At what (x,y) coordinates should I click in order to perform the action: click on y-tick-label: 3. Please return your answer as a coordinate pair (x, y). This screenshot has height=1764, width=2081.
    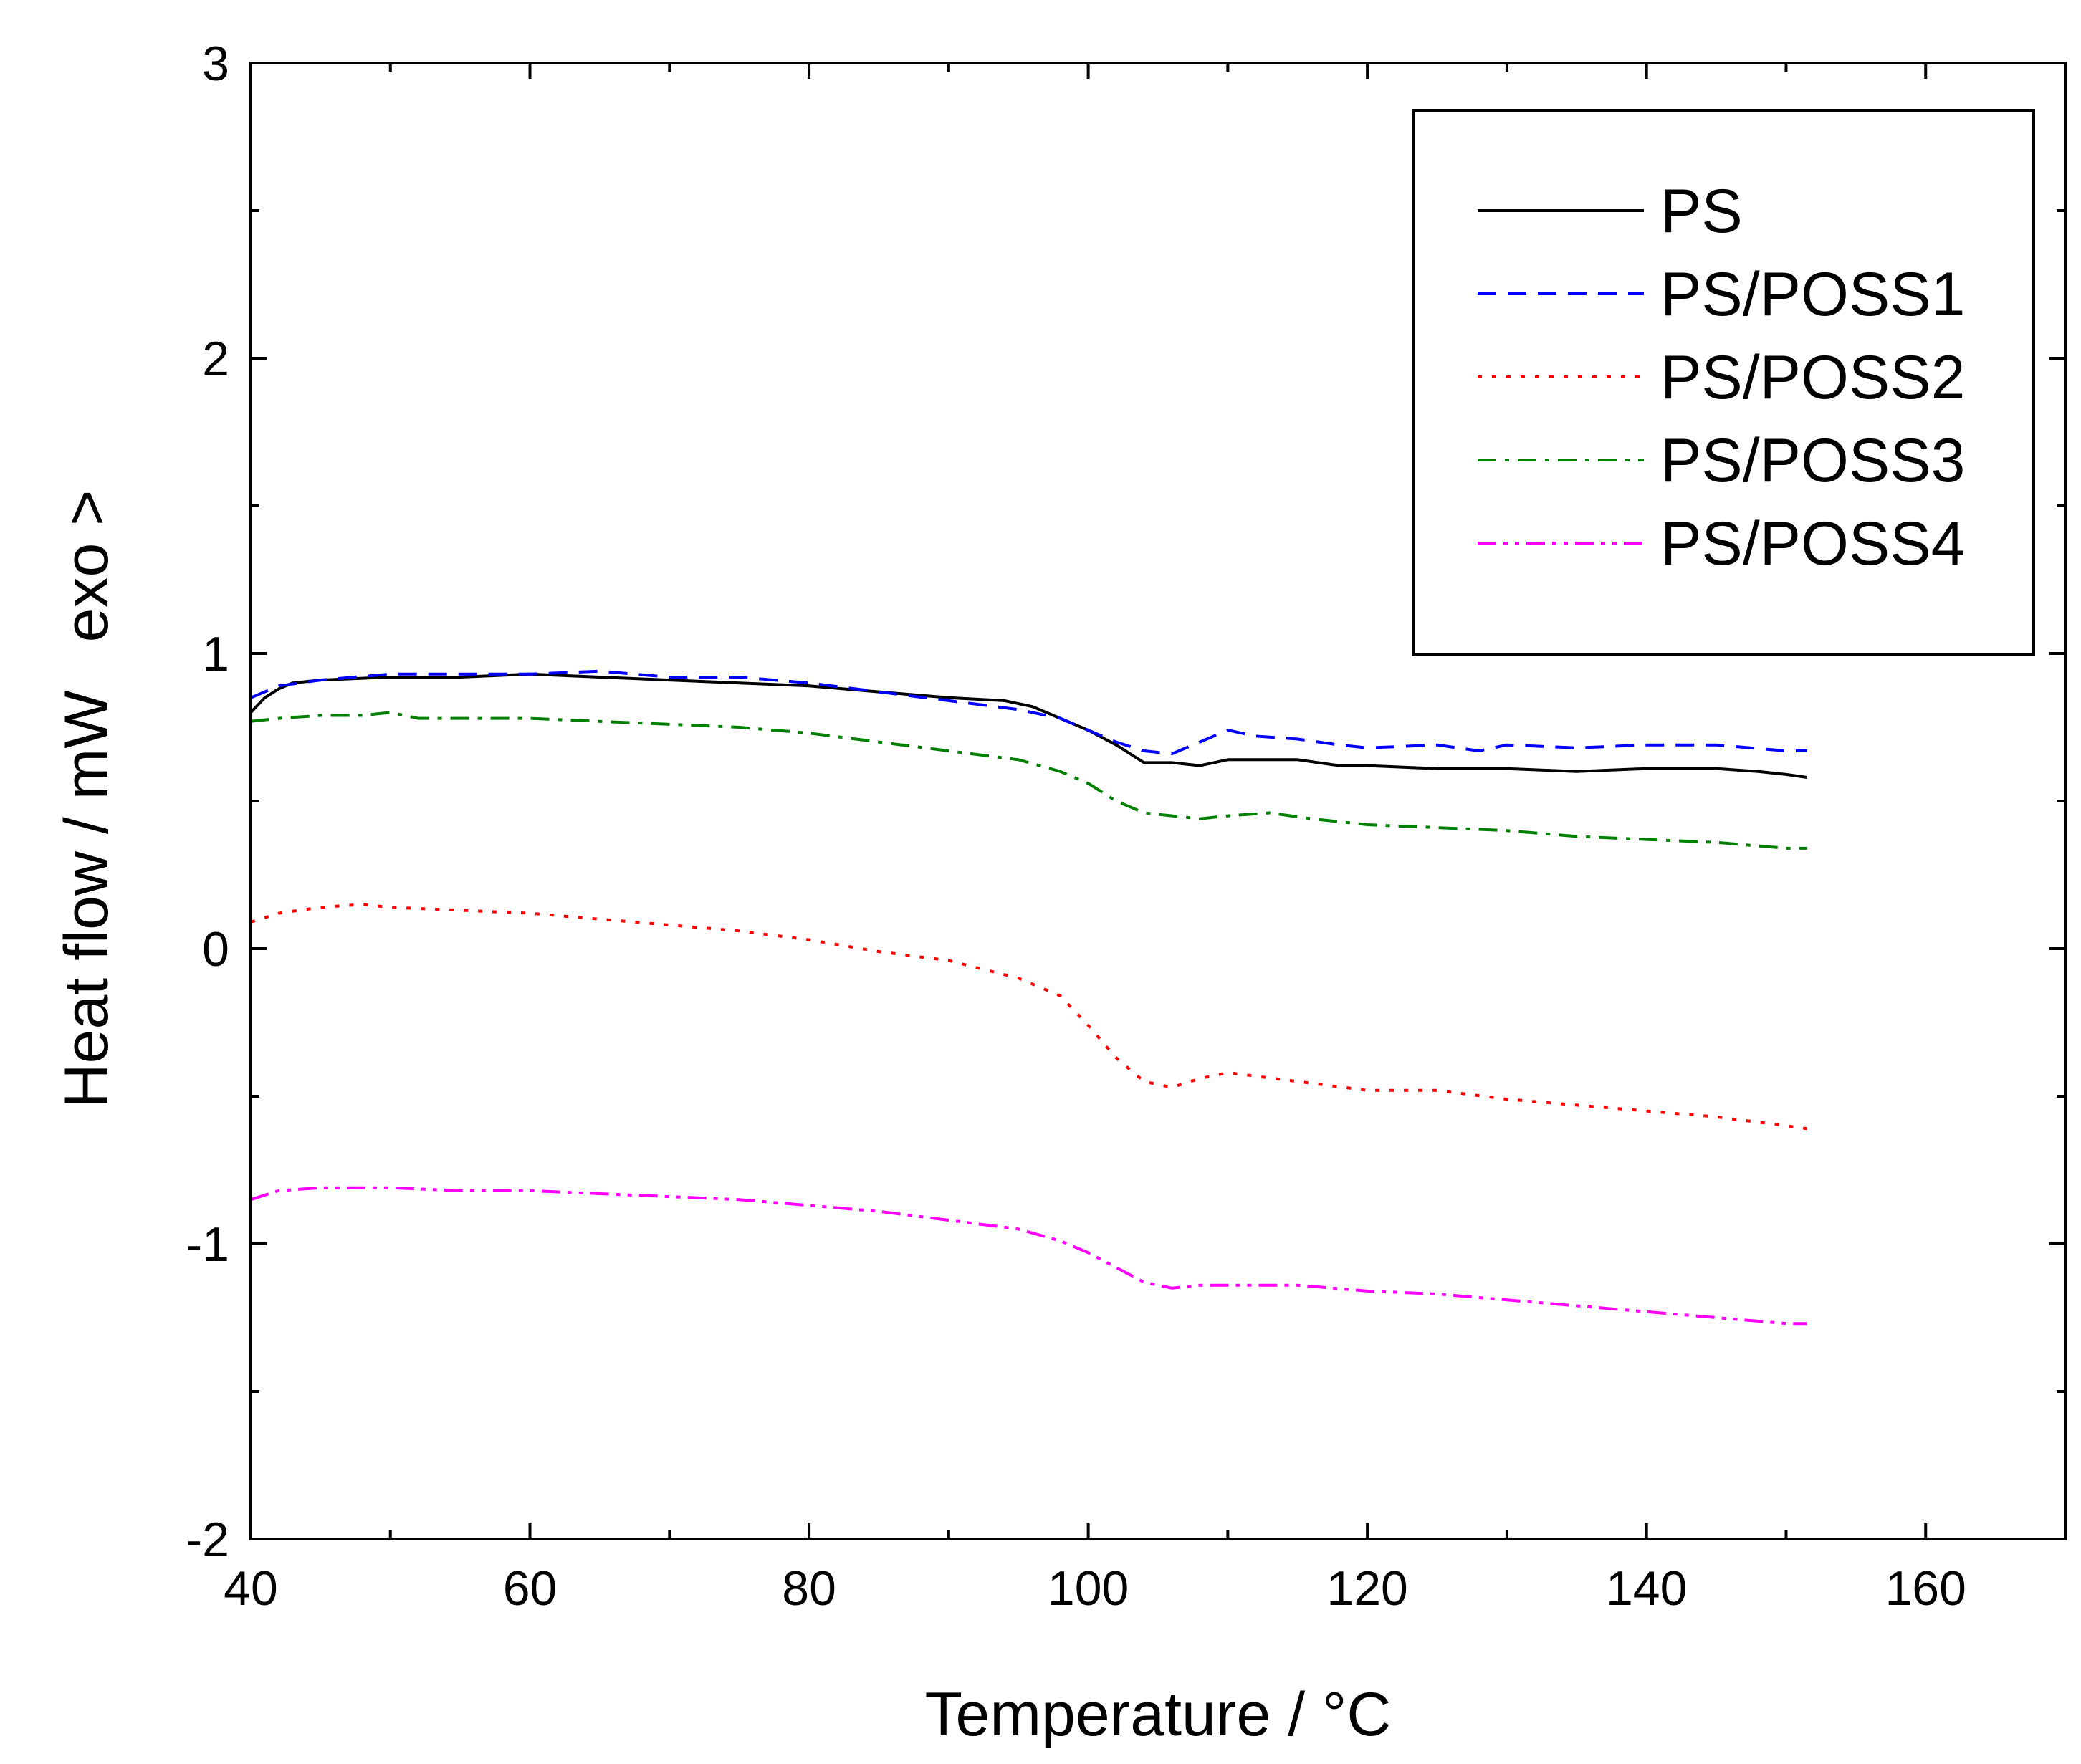
    Looking at the image, I should click on (215, 64).